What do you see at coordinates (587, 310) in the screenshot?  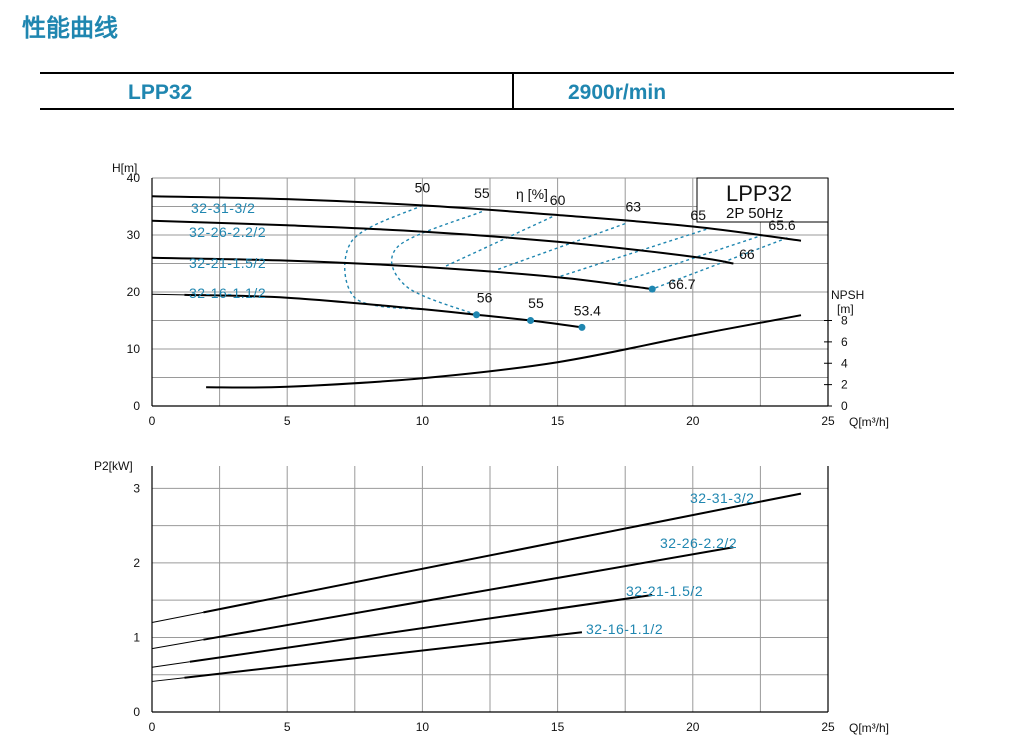 I see `efficiency-label: 53.4` at bounding box center [587, 310].